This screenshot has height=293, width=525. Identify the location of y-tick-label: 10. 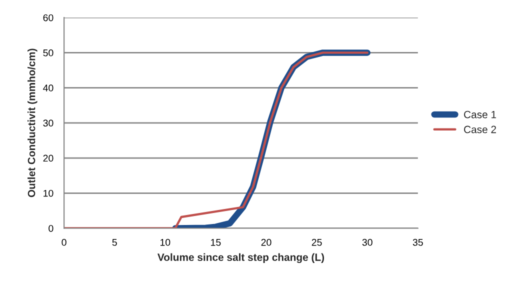
(49, 193).